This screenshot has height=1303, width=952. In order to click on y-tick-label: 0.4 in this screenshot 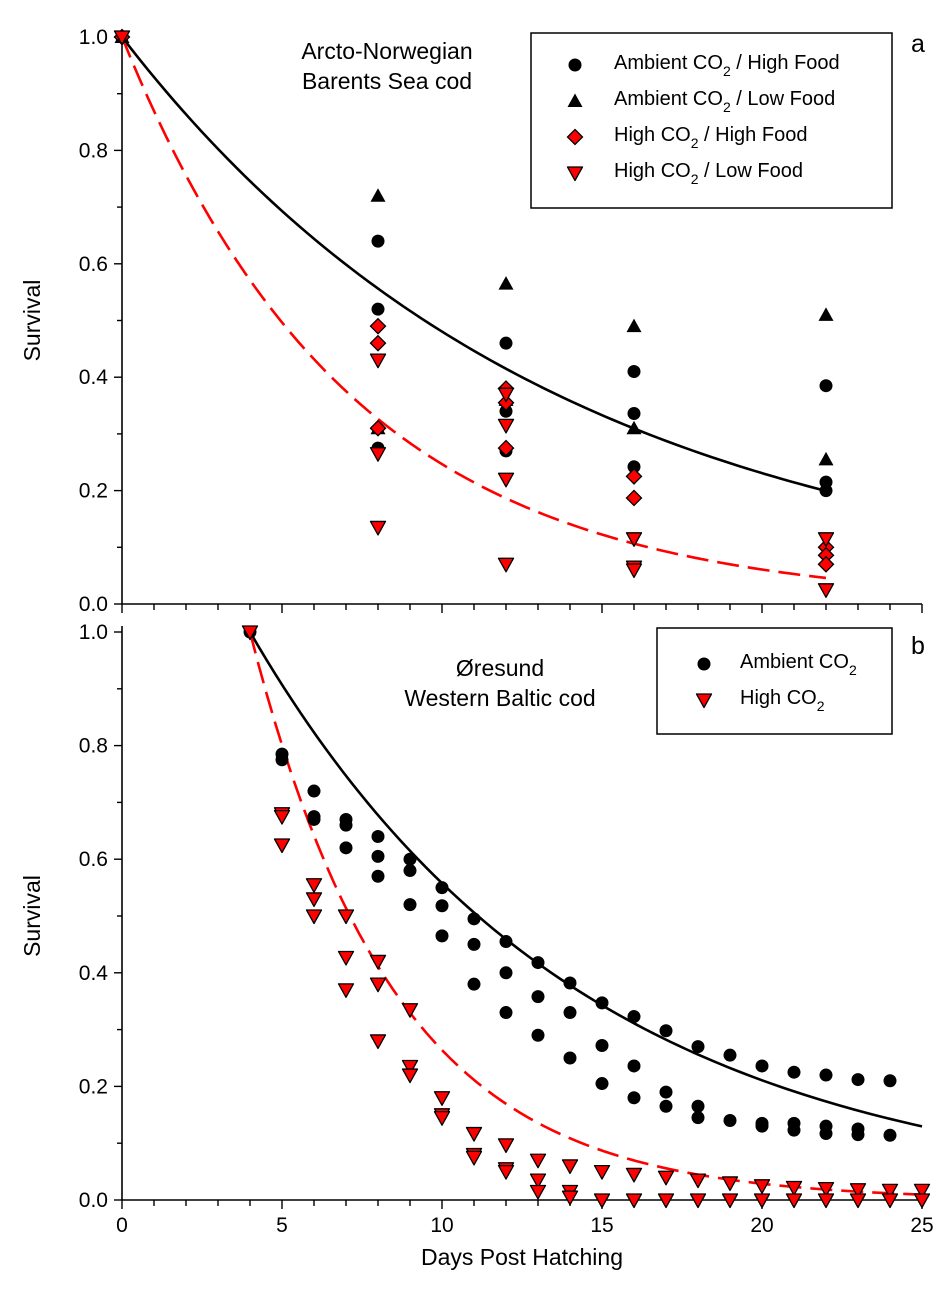, I will do `click(94, 377)`.